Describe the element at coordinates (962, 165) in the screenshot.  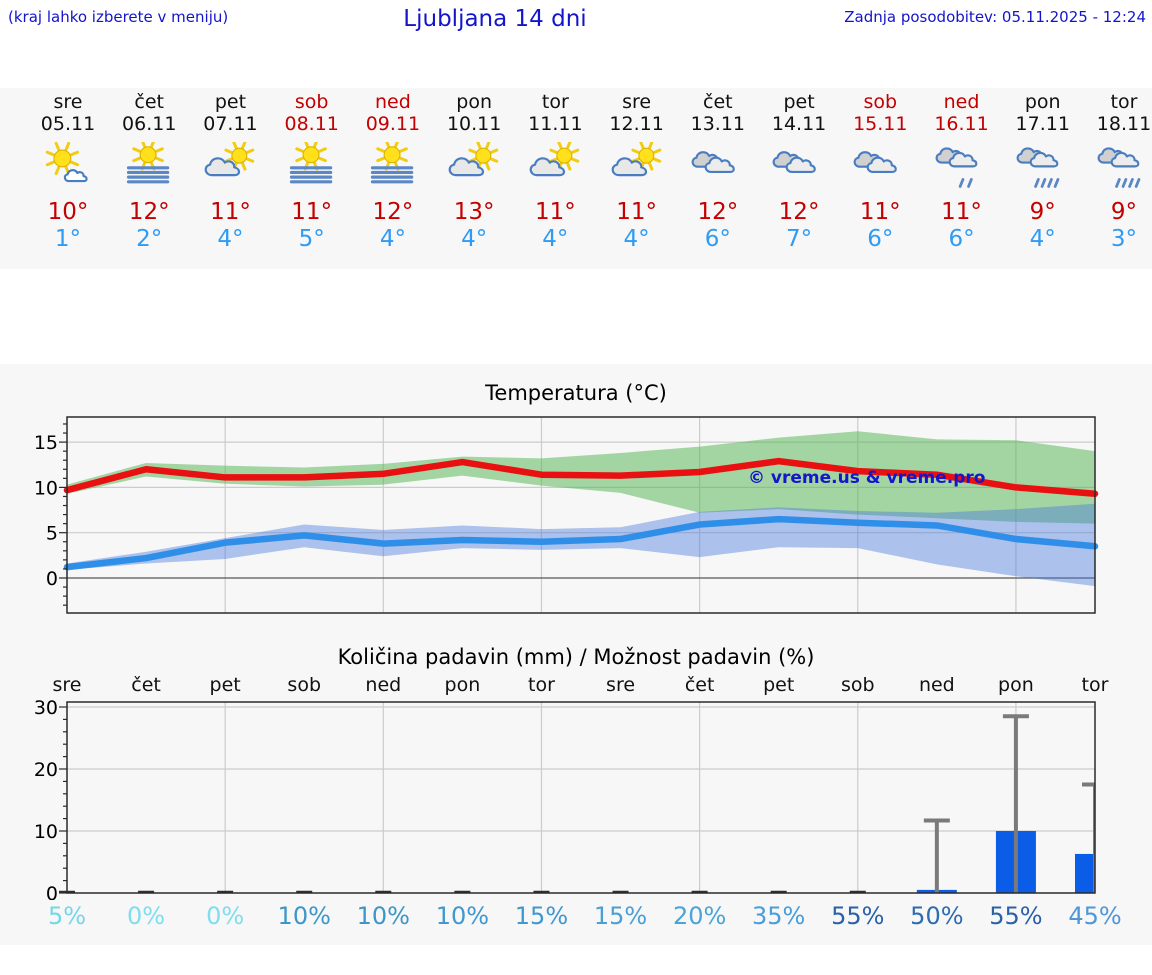
I see `cloudy-light-rain-icon` at that location.